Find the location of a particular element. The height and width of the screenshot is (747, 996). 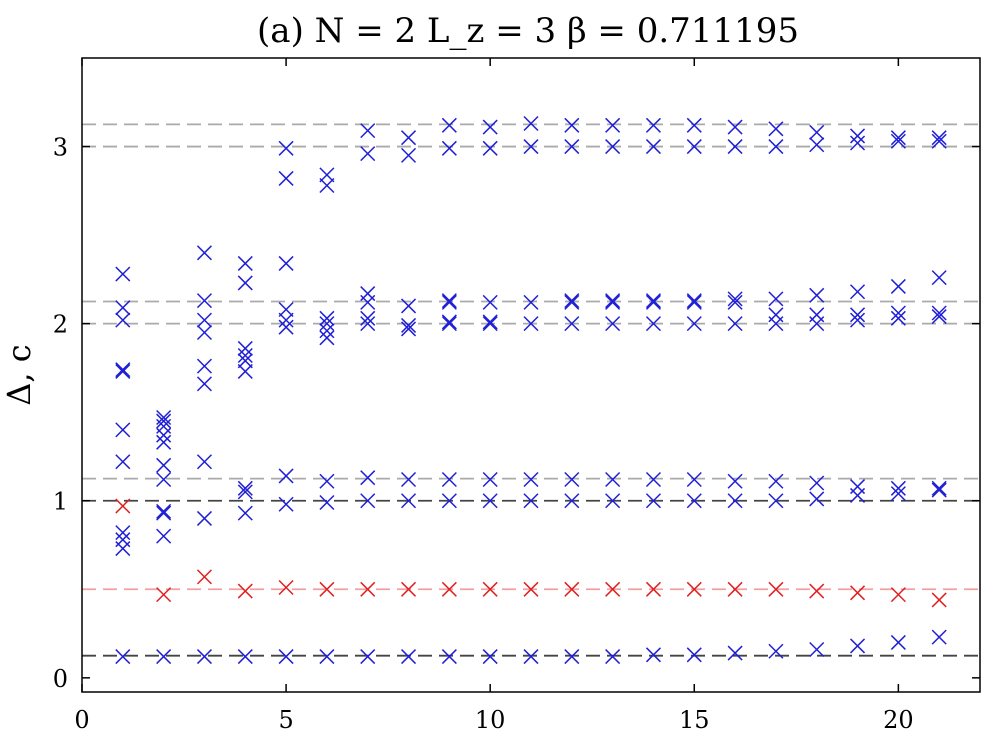

chart-title: (a) N = 2 L_z = 3 β = 0.711195 is located at coordinates (528, 31).